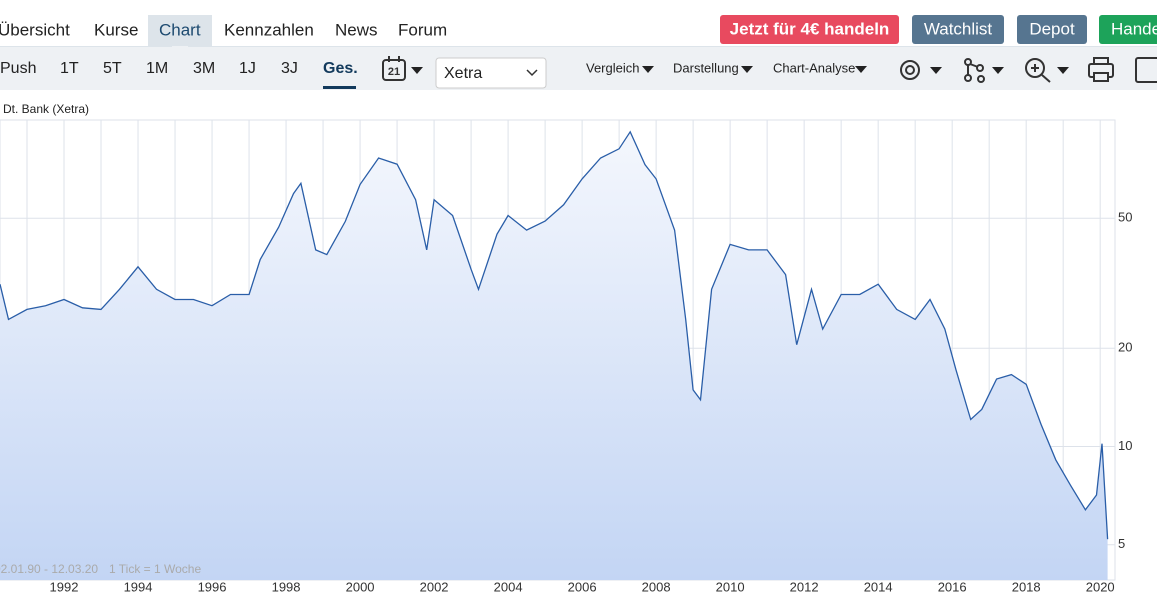 Image resolution: width=1157 pixels, height=600 pixels. Describe the element at coordinates (491, 73) in the screenshot. I see `exchange-select` at that location.